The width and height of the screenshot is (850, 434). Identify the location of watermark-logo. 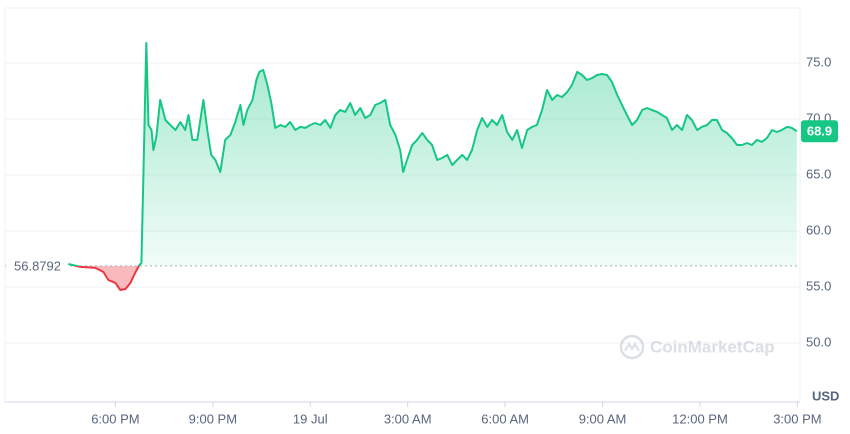
(632, 347).